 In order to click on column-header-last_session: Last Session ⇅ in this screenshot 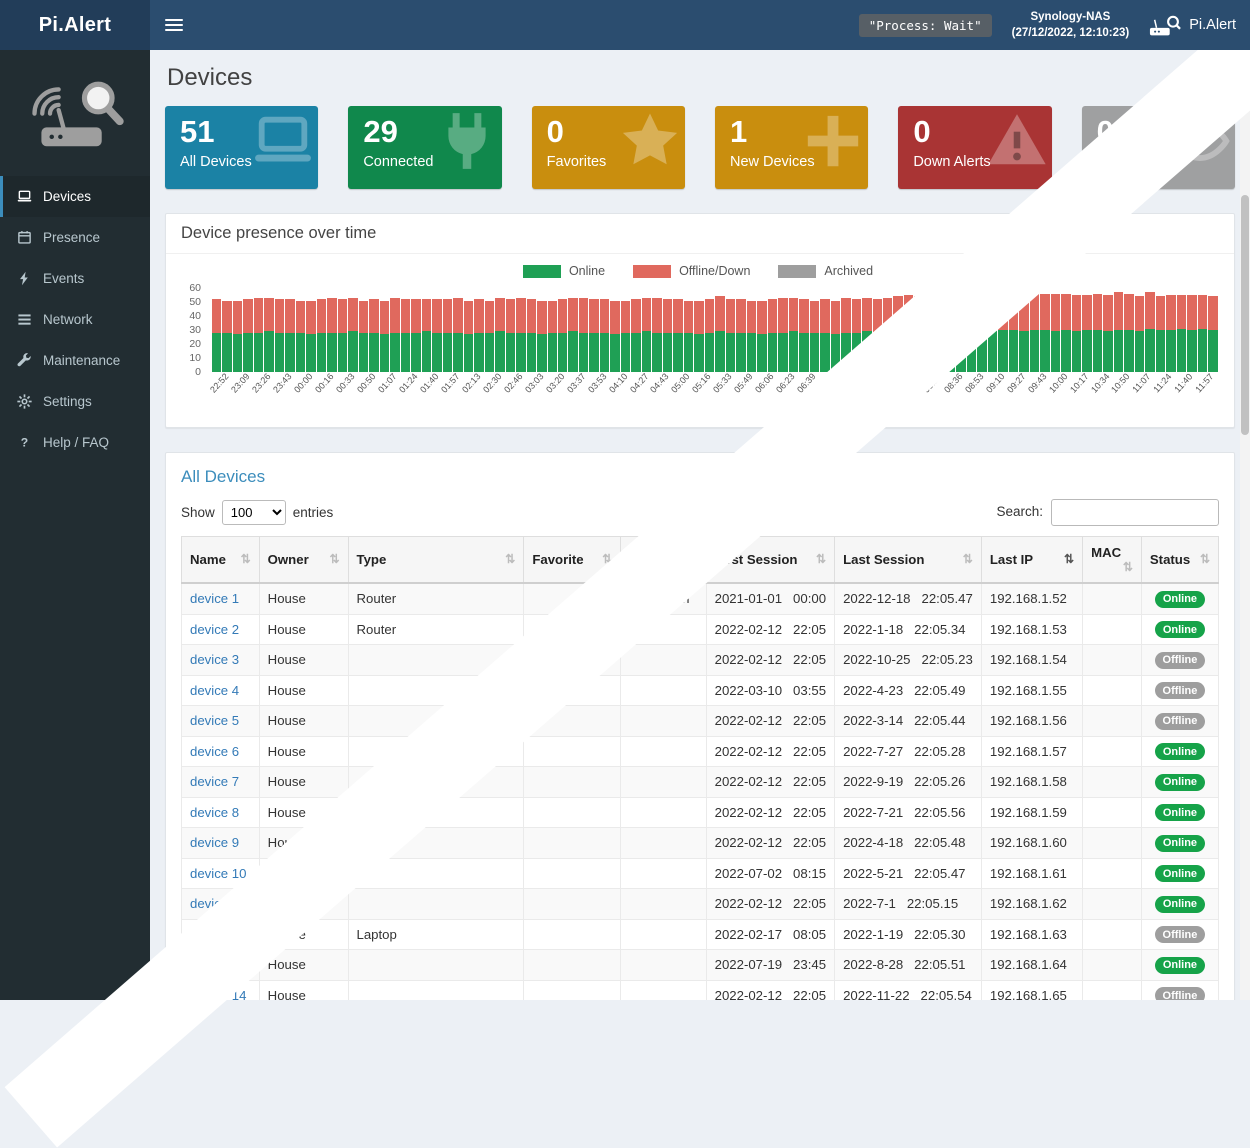, I will do `click(908, 560)`.